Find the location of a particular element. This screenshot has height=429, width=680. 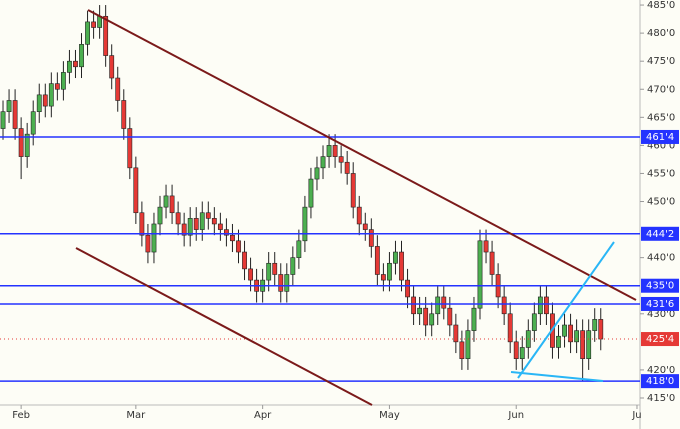

x-tick-label: Ju is located at coordinates (636, 415).